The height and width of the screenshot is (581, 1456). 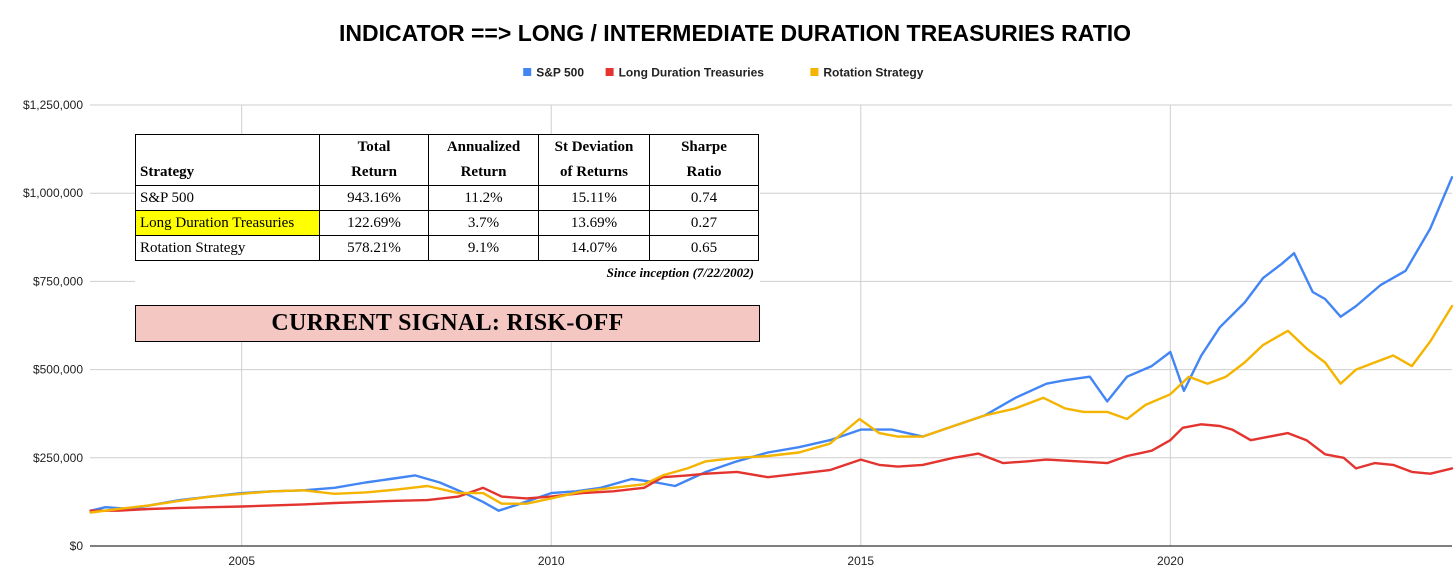 I want to click on header-line: Total, so click(x=374, y=147).